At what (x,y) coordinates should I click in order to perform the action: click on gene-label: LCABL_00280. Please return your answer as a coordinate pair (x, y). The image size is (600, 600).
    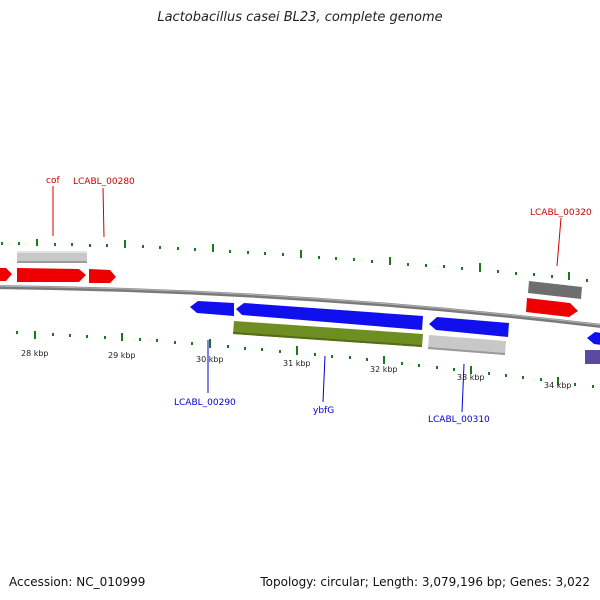
    Looking at the image, I should click on (104, 182).